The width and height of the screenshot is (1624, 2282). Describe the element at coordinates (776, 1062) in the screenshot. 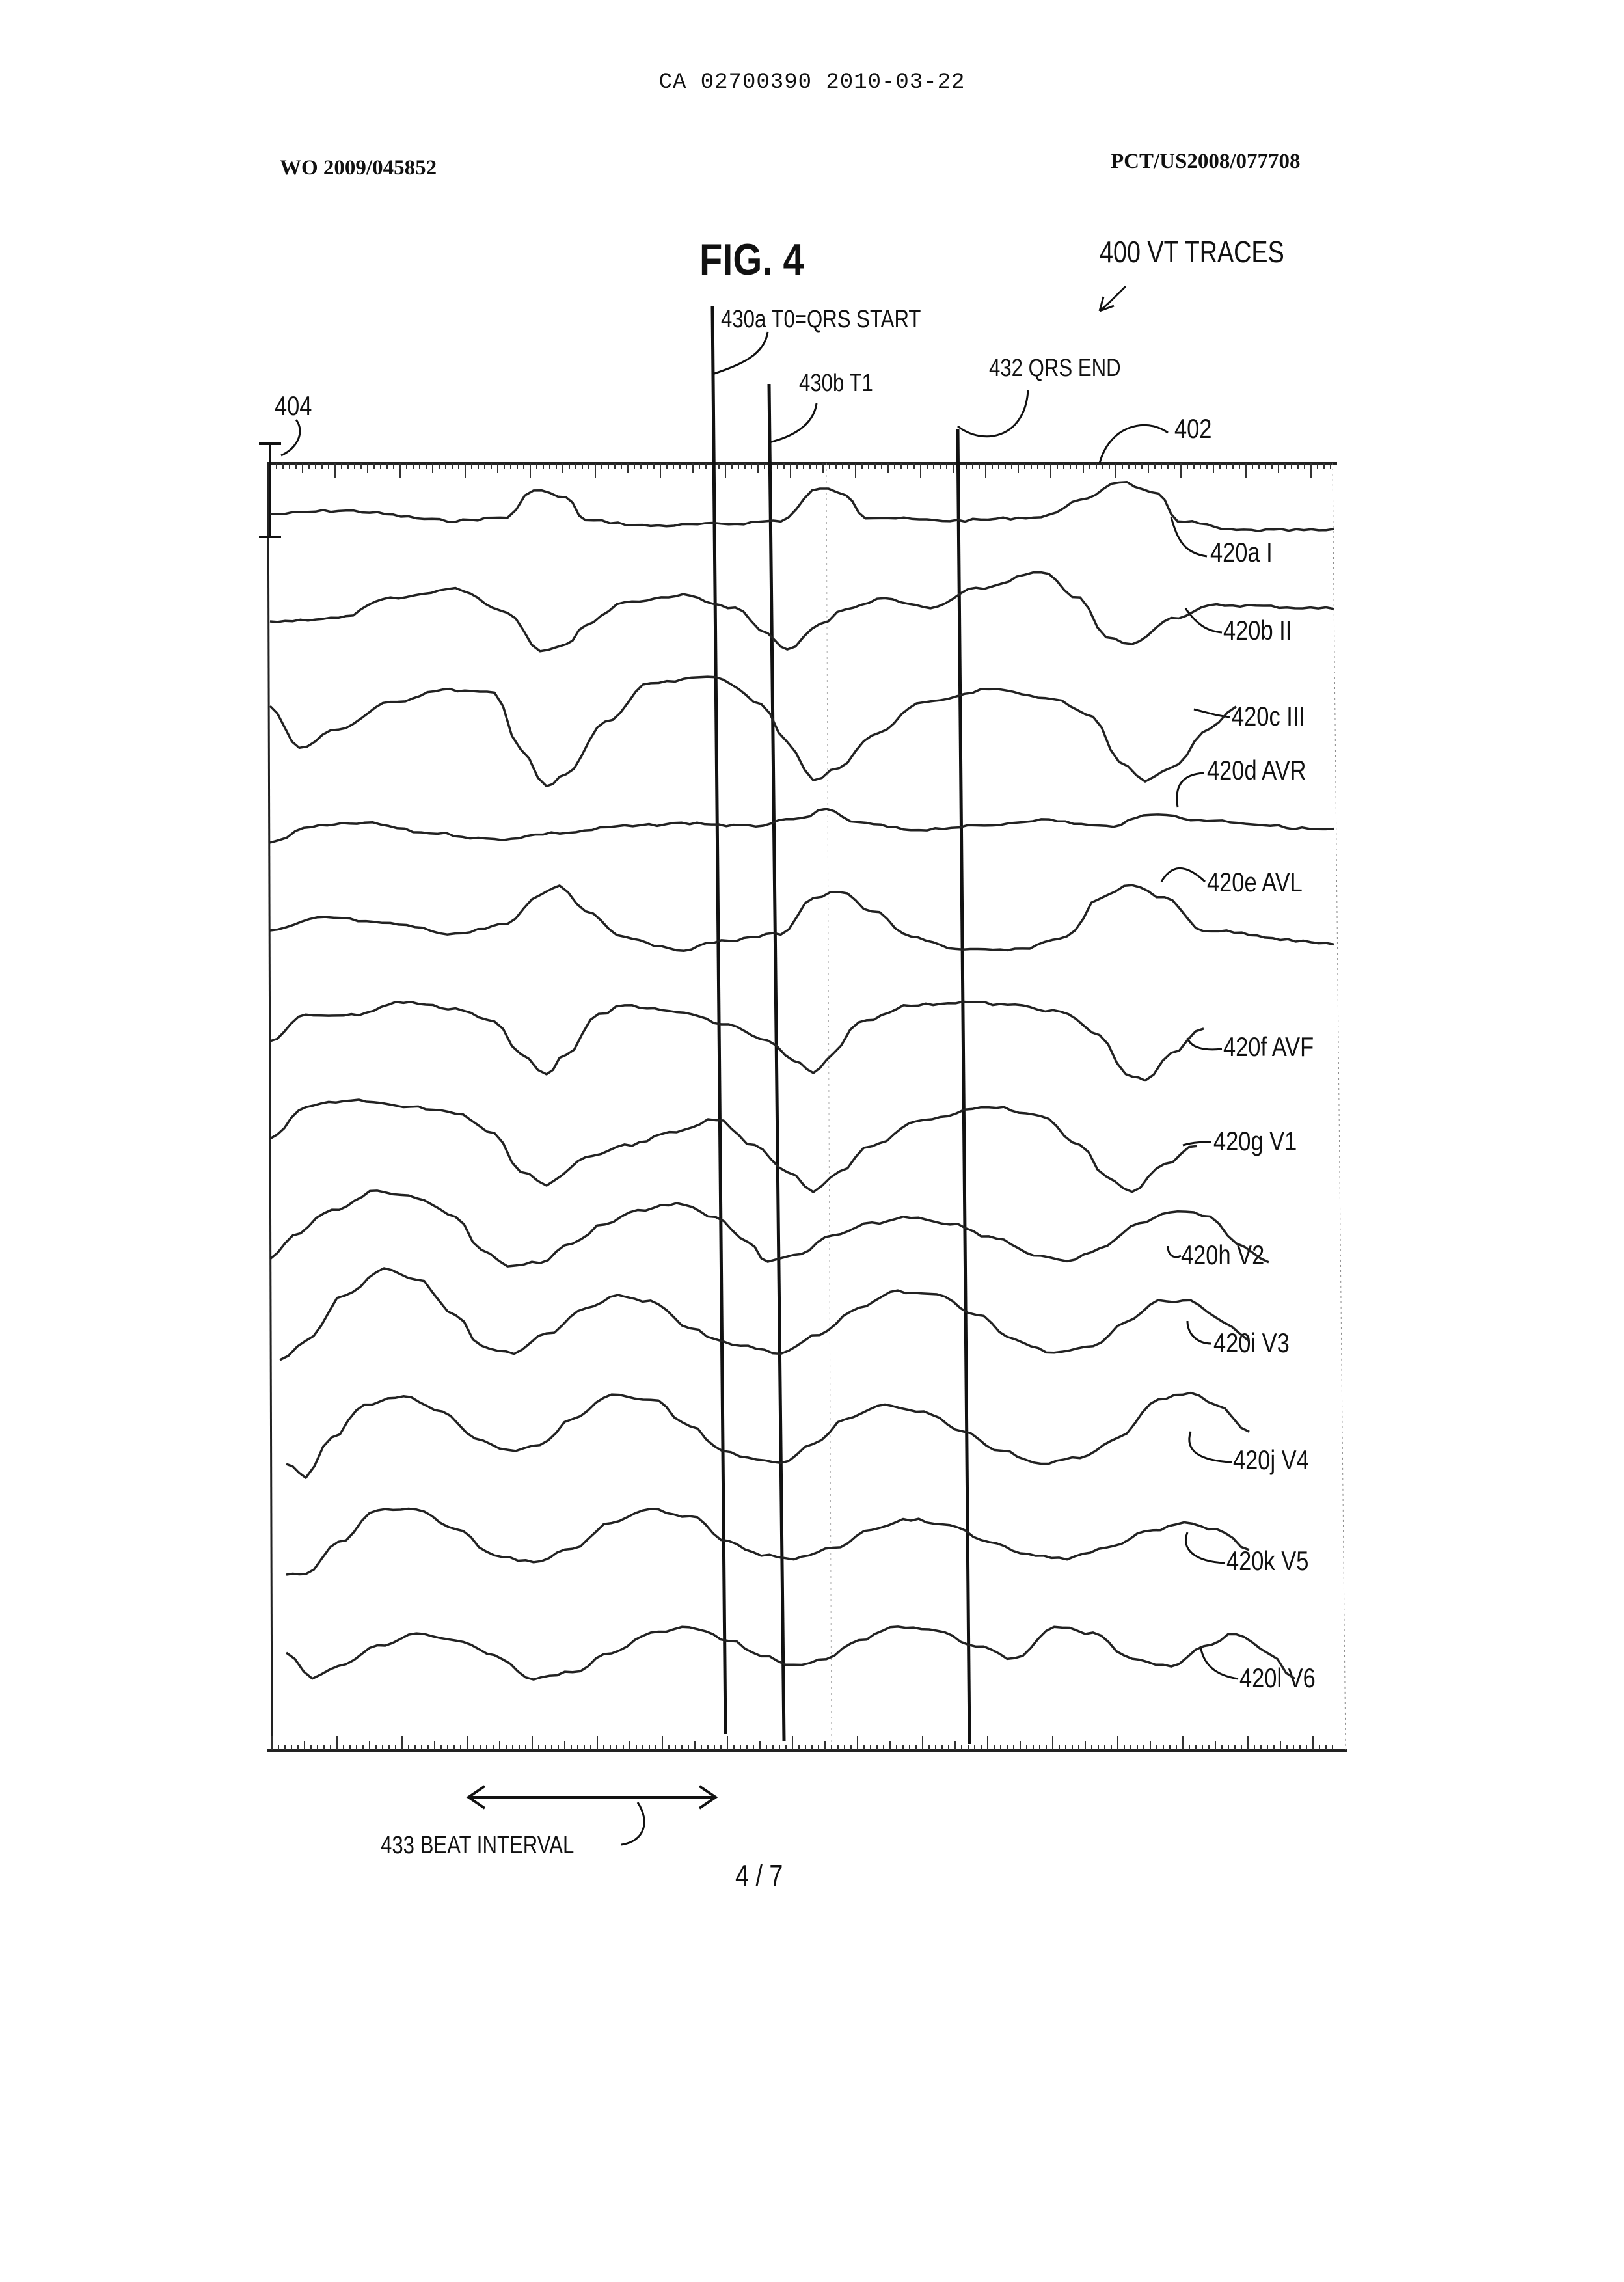

I see `t1-marker-line` at that location.